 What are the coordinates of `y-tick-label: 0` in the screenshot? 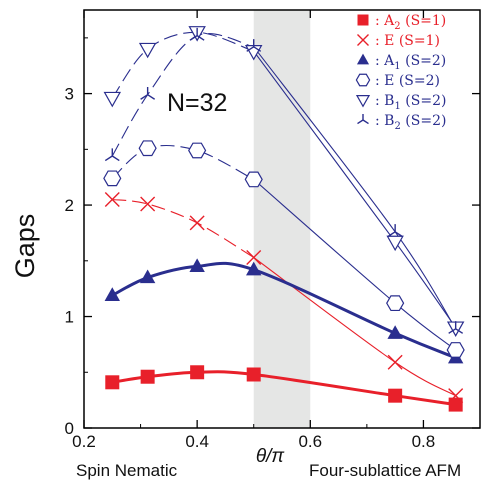 It's located at (69, 428).